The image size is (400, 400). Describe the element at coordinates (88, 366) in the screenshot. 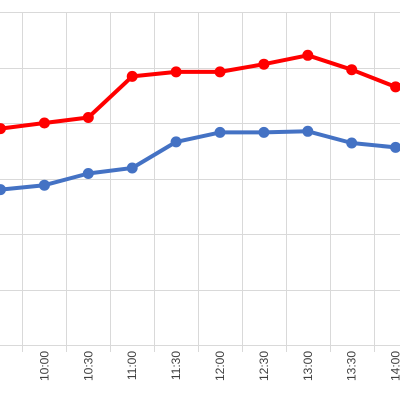

I see `x-tick-label: 10:30` at that location.